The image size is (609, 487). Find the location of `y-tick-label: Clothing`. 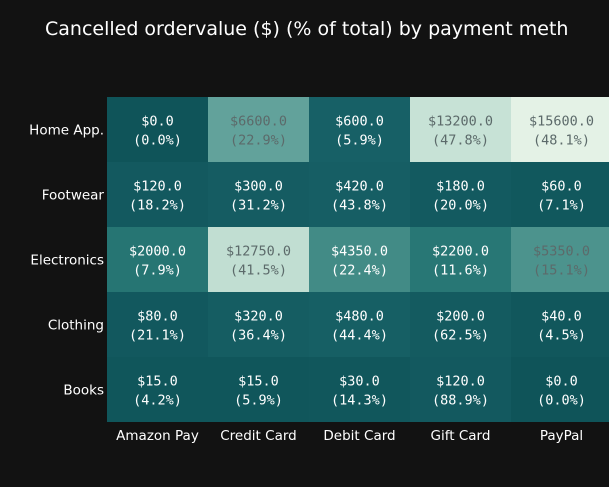

y-tick-label: Clothing is located at coordinates (76, 326).